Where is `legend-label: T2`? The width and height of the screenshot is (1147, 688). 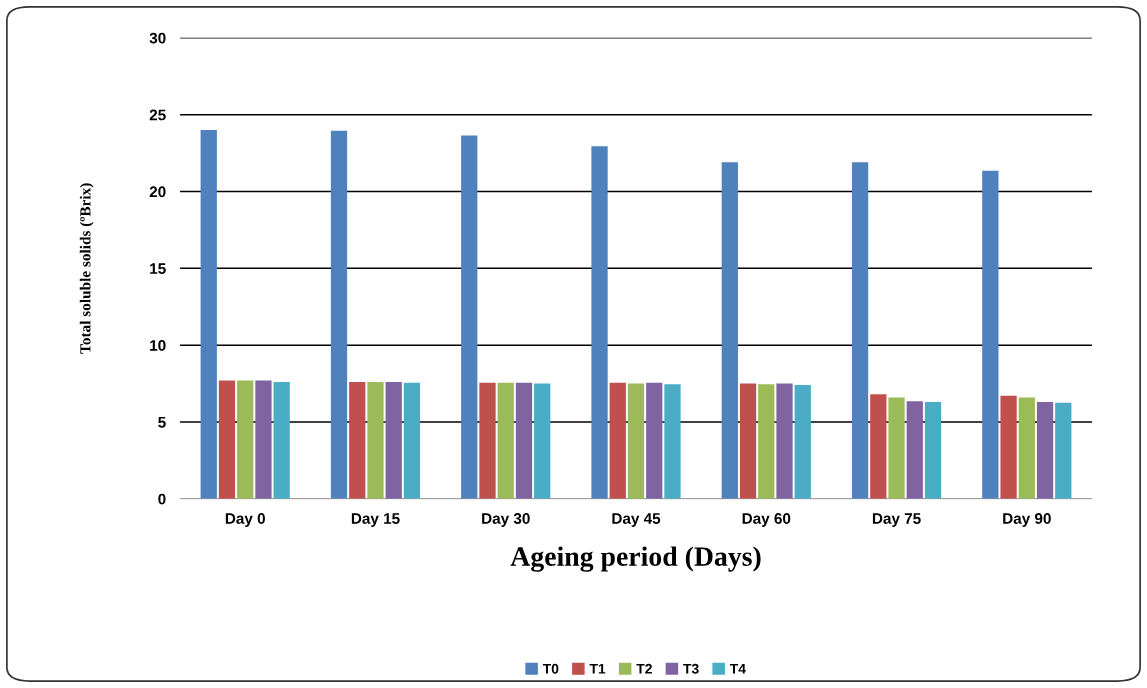
legend-label: T2 is located at coordinates (644, 668).